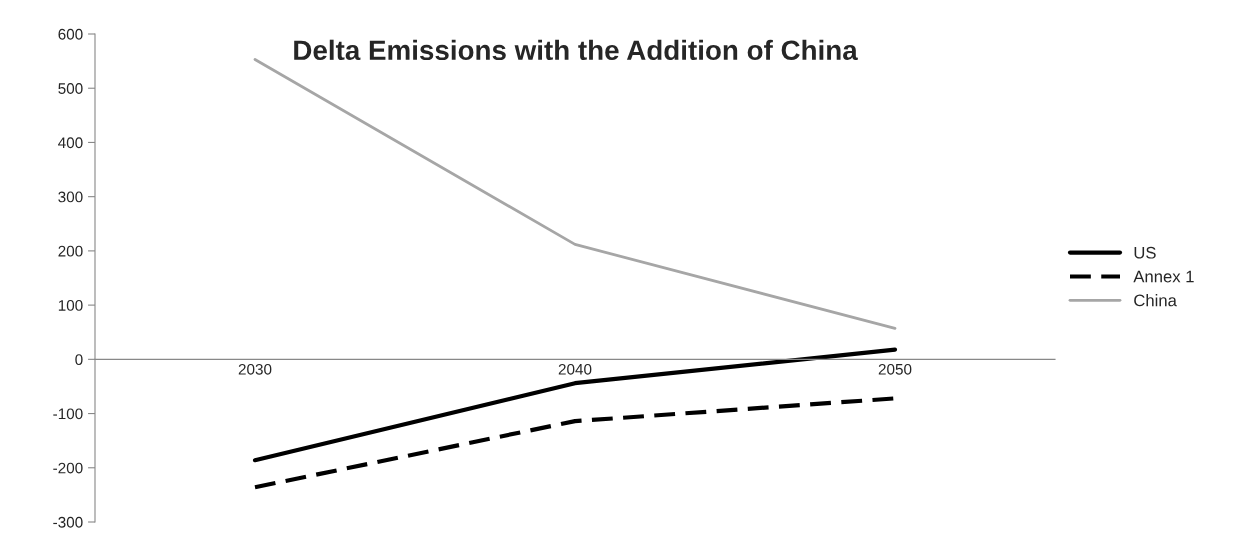  Describe the element at coordinates (1155, 300) in the screenshot. I see `legend-label: China` at that location.